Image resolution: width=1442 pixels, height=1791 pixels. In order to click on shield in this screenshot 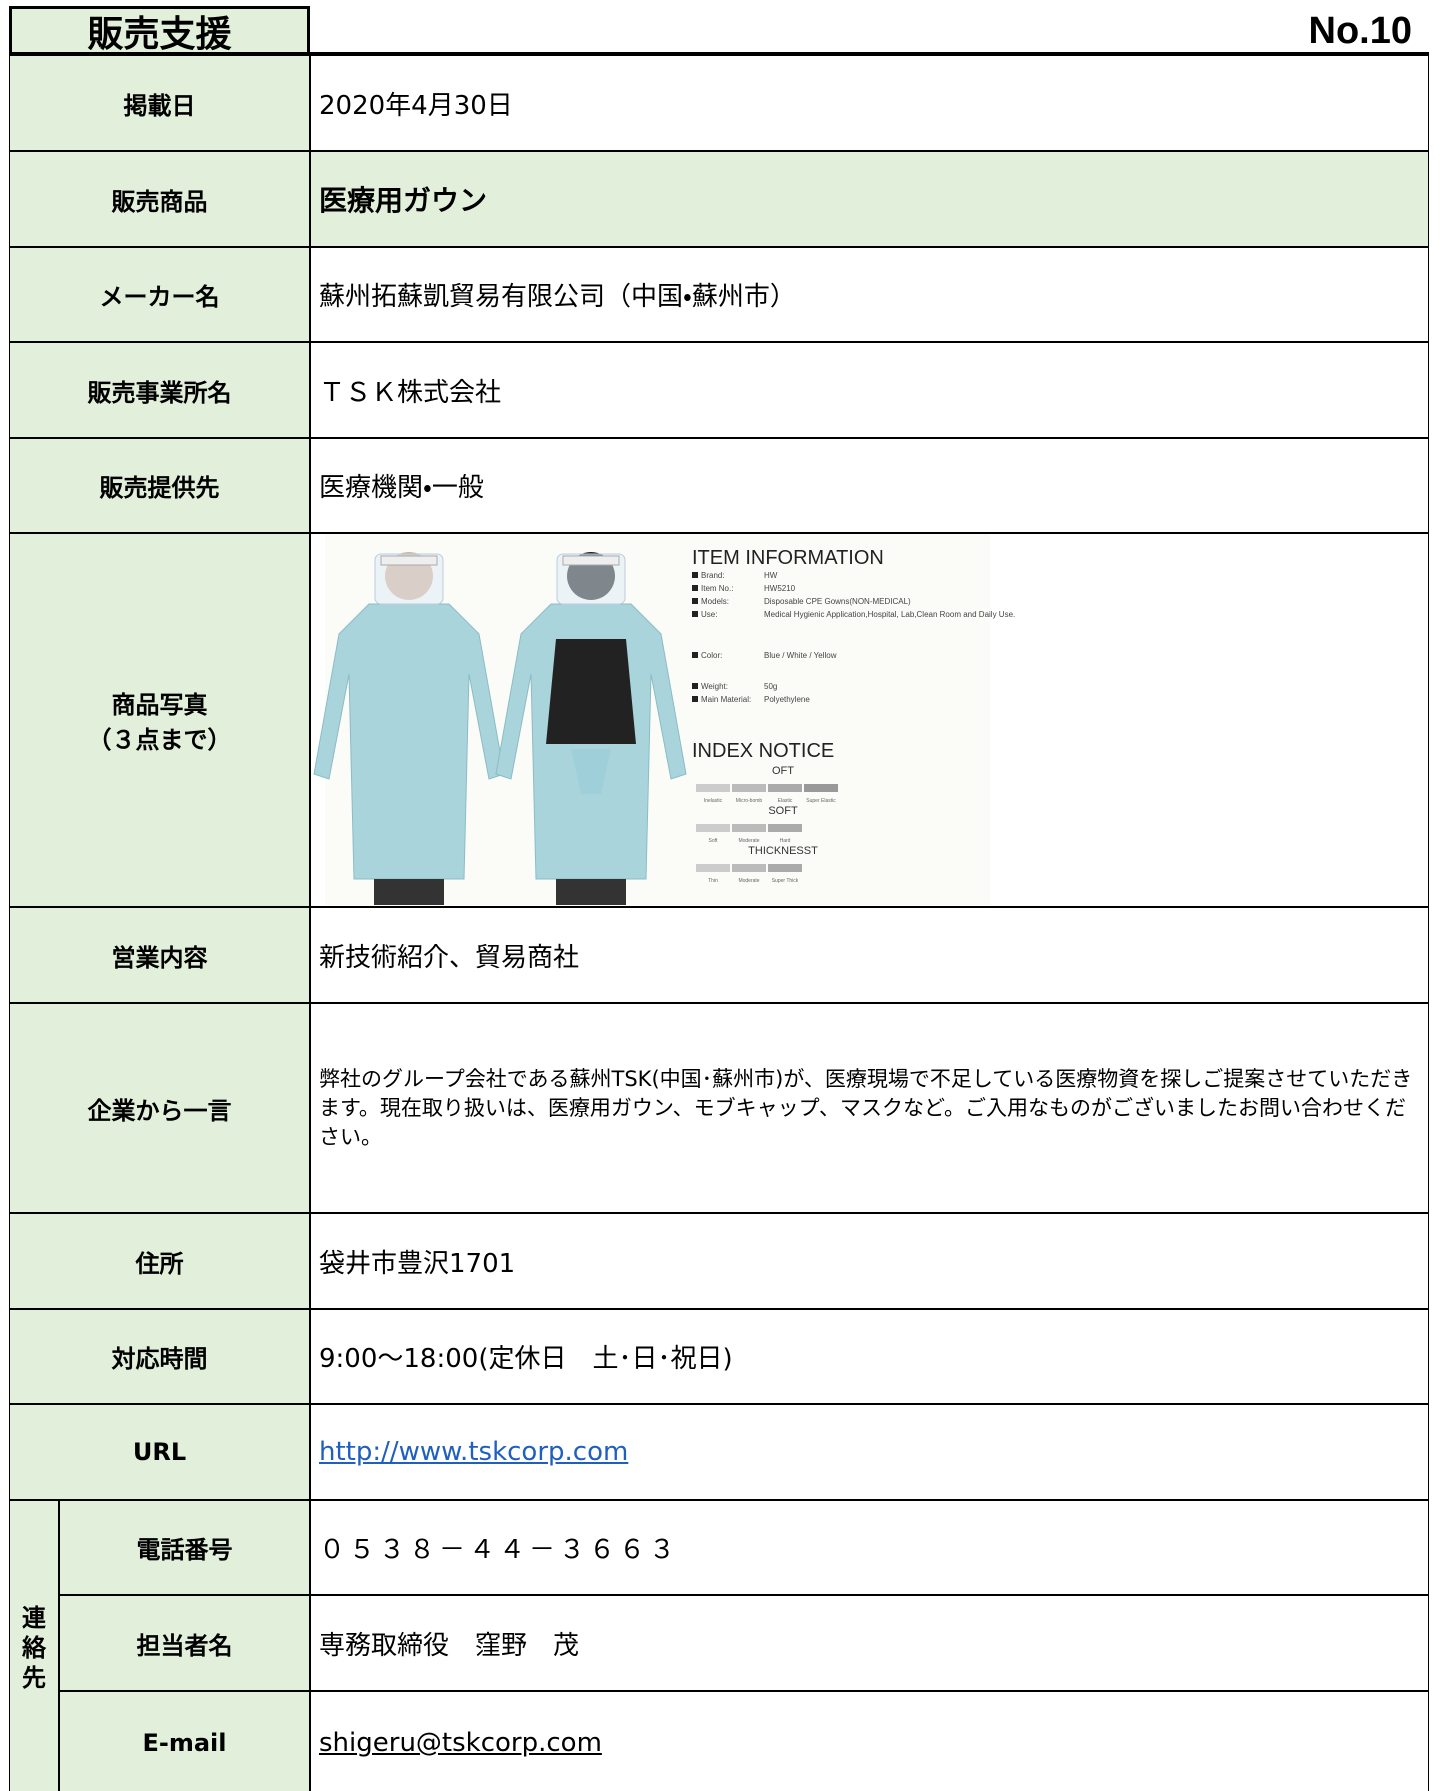, I will do `click(409, 579)`.